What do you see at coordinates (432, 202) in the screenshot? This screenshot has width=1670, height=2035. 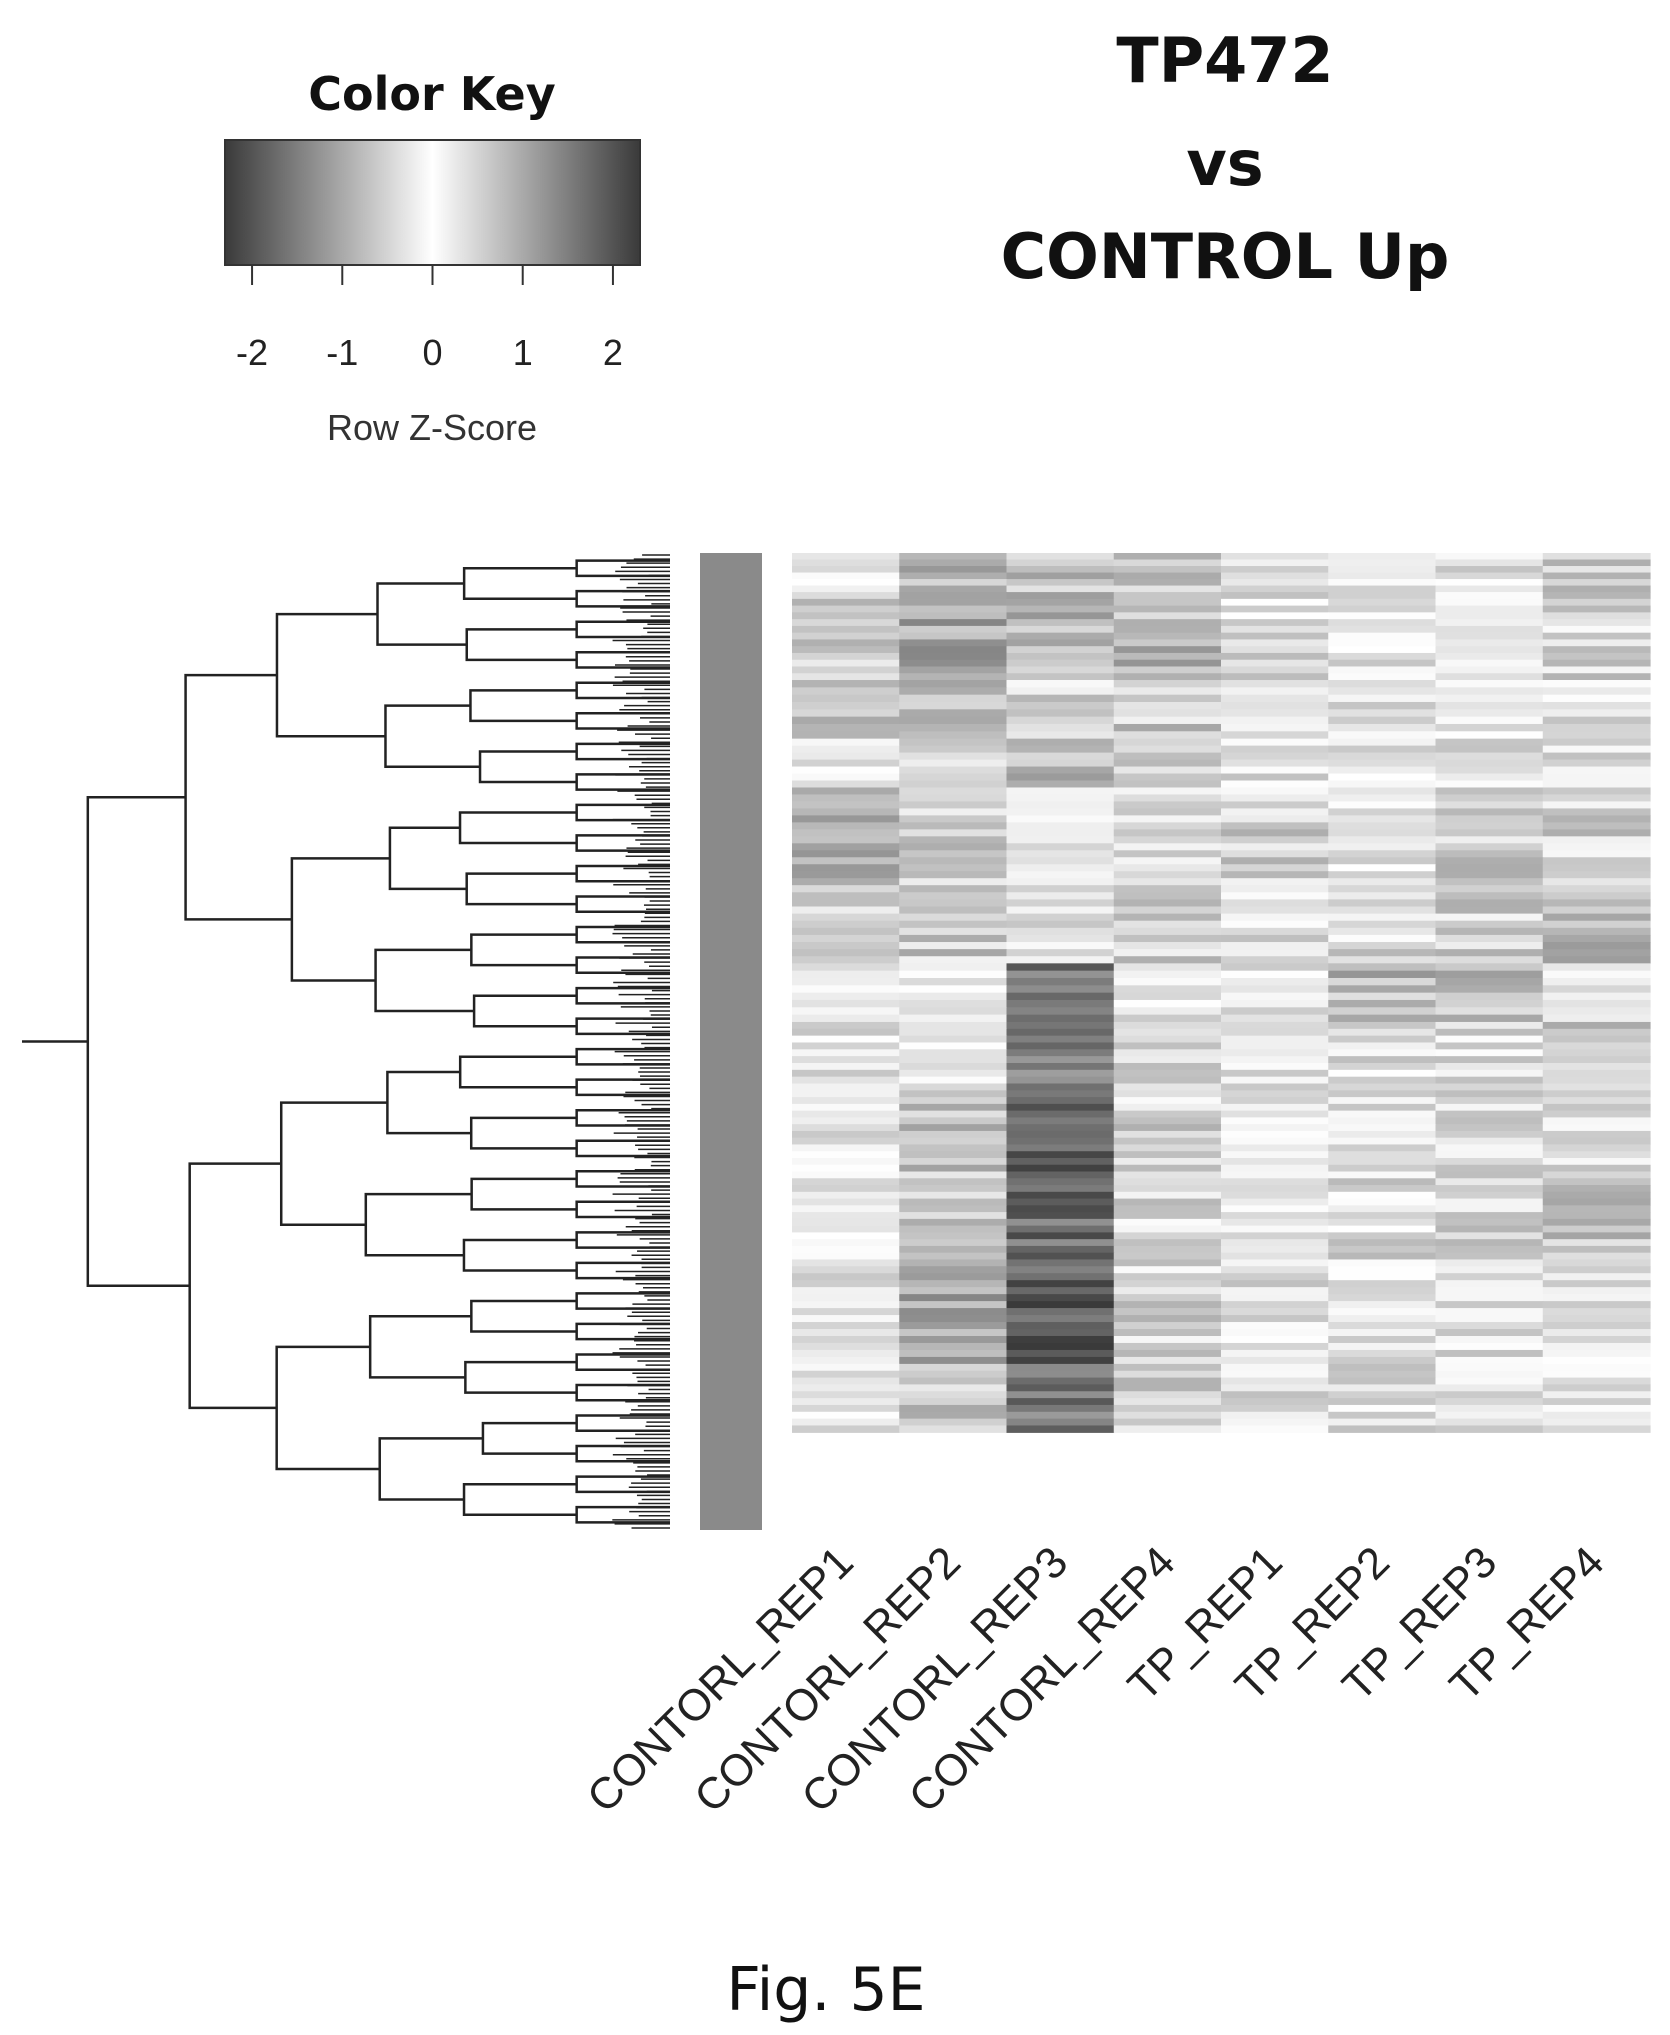 I see `color-key-gradient` at bounding box center [432, 202].